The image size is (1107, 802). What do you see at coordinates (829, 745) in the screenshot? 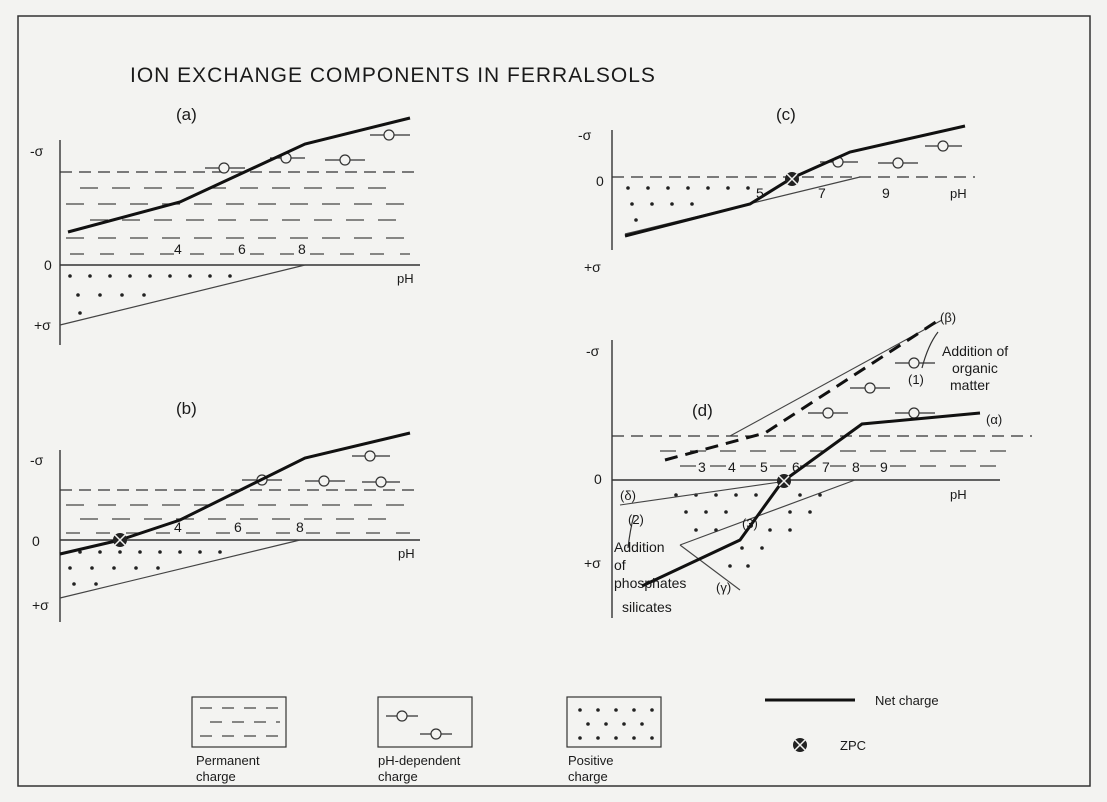
I see `legend-zpc: ZPC` at bounding box center [829, 745].